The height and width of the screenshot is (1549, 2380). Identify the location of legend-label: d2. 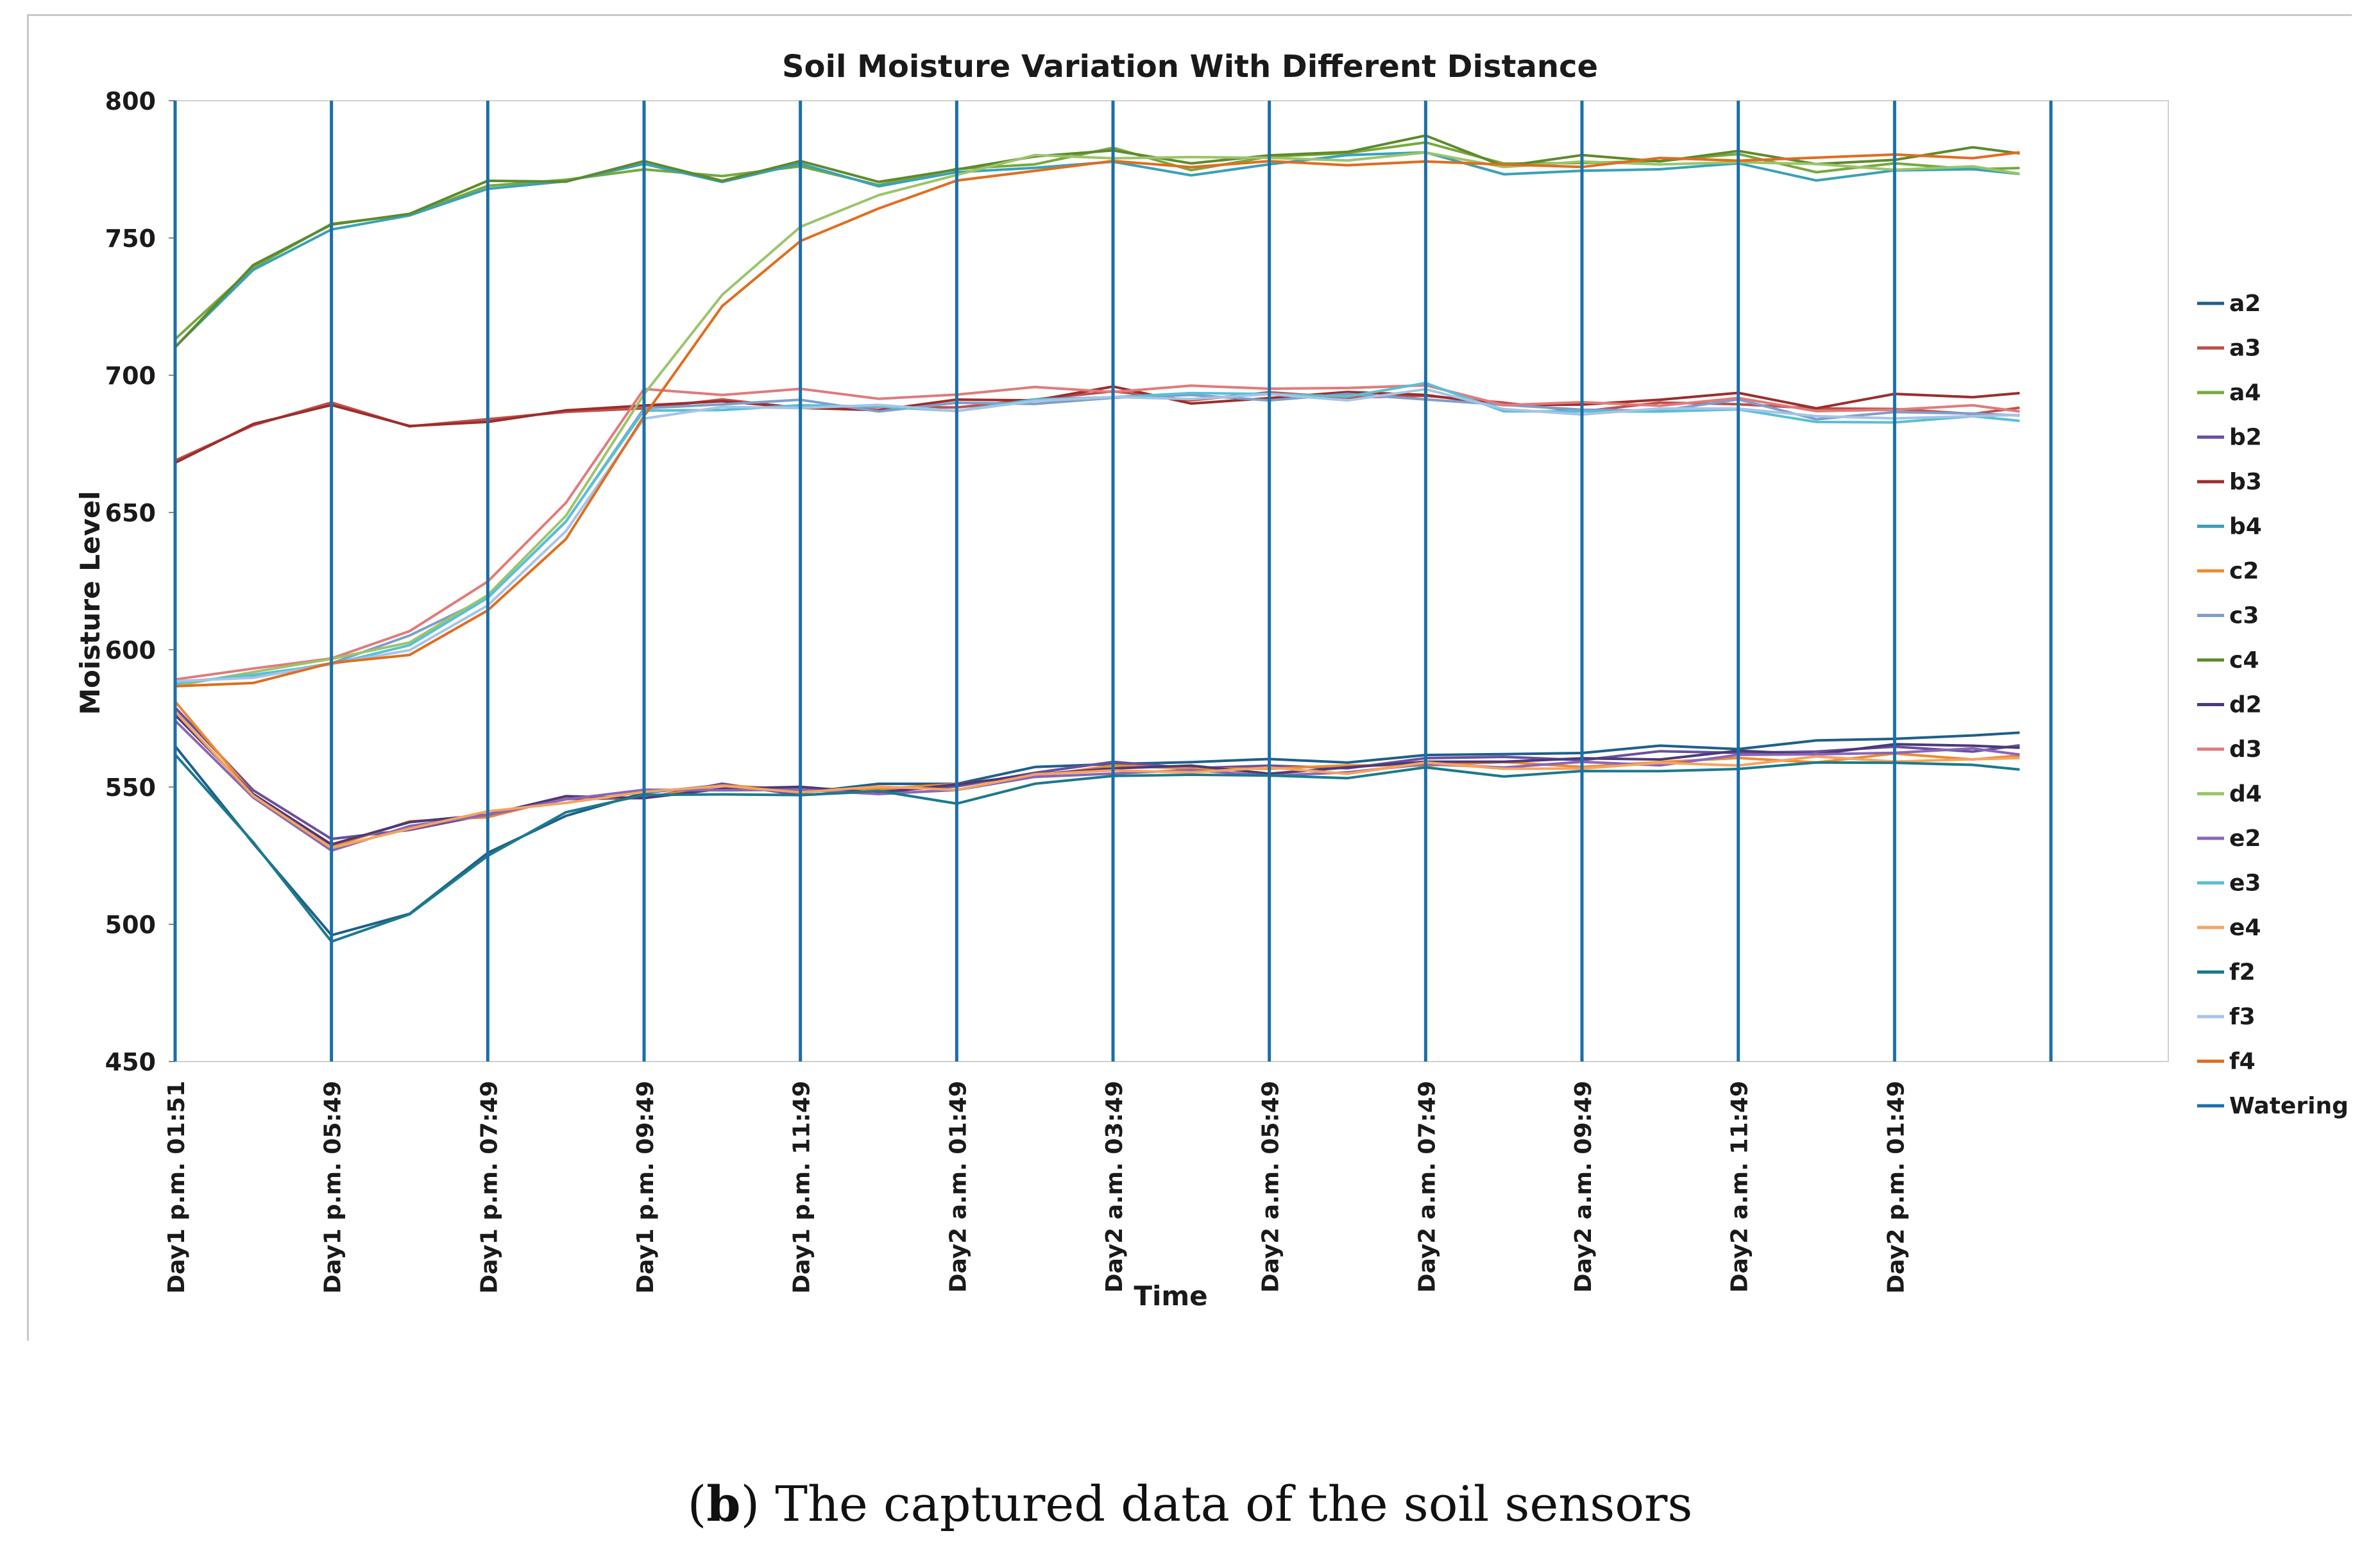
(2245, 705).